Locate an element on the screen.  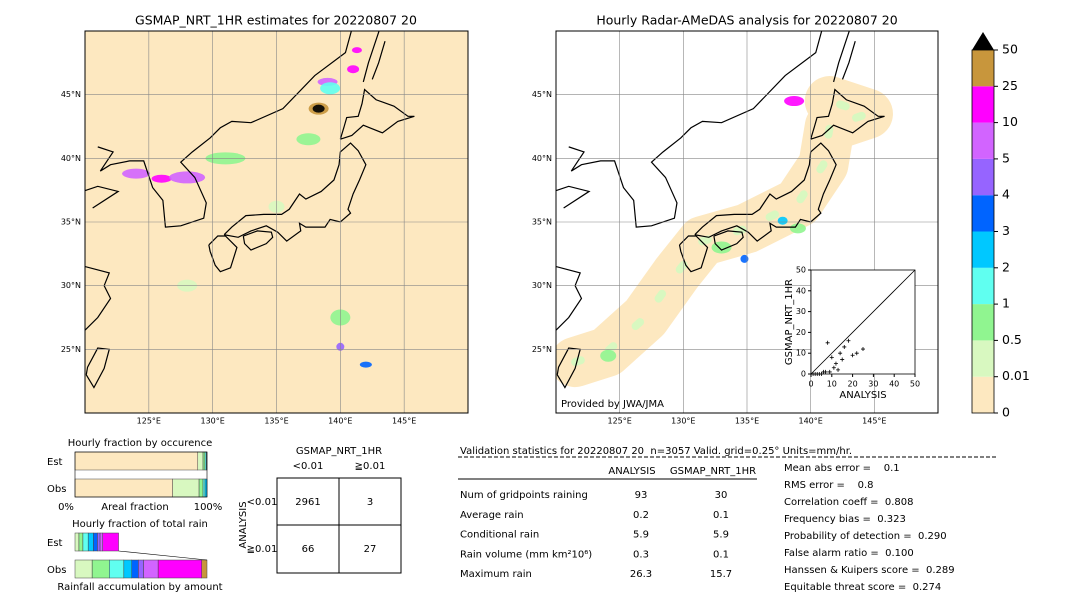
score: Frequency bias = 0.323 is located at coordinates (845, 519).